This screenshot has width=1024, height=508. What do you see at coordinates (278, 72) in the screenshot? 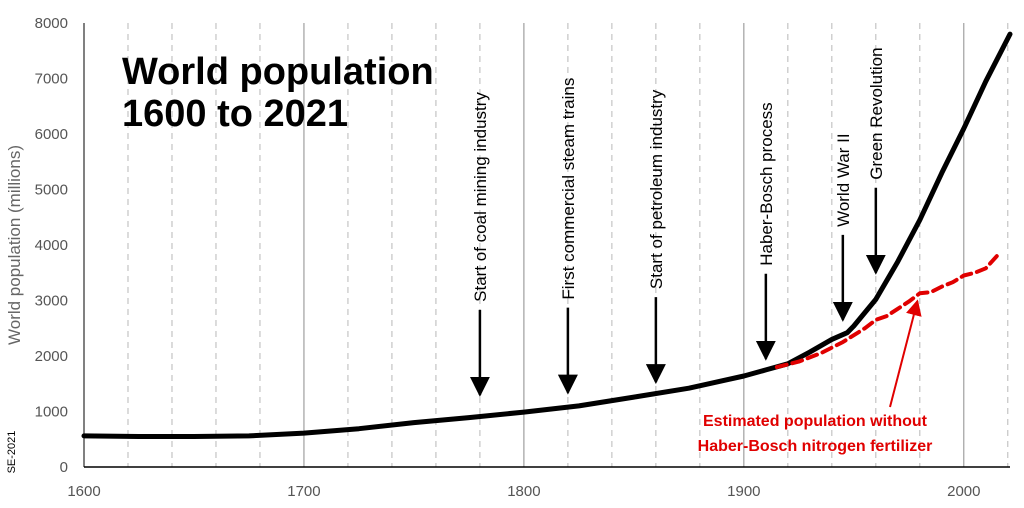
I see `title-line-1: World population` at bounding box center [278, 72].